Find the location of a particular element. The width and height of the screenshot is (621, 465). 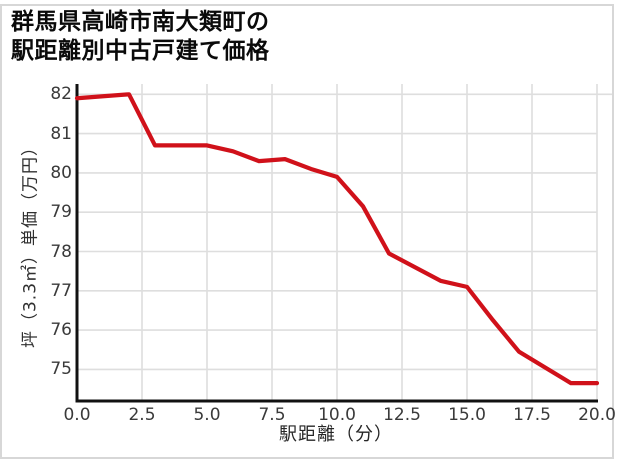

x-tick-label: 0.0 is located at coordinates (77, 415).